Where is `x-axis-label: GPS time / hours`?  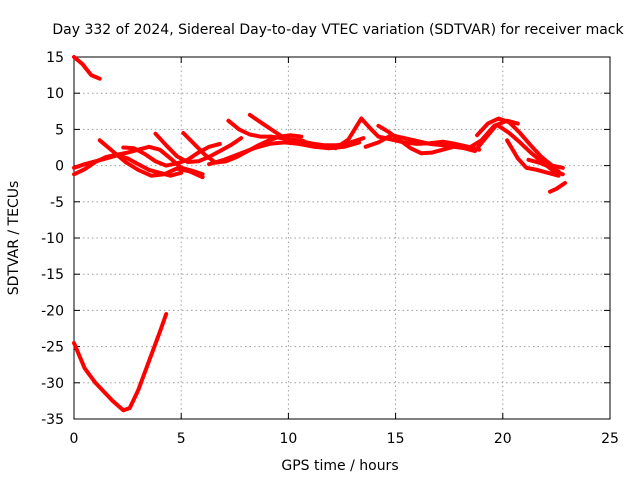 x-axis-label: GPS time / hours is located at coordinates (339, 466).